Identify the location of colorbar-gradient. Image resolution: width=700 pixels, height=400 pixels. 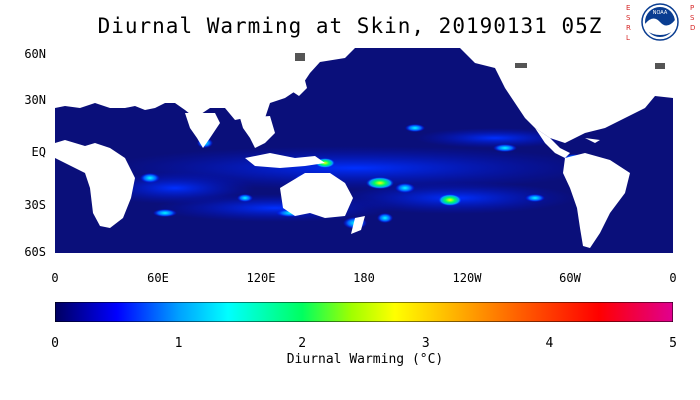
(364, 312).